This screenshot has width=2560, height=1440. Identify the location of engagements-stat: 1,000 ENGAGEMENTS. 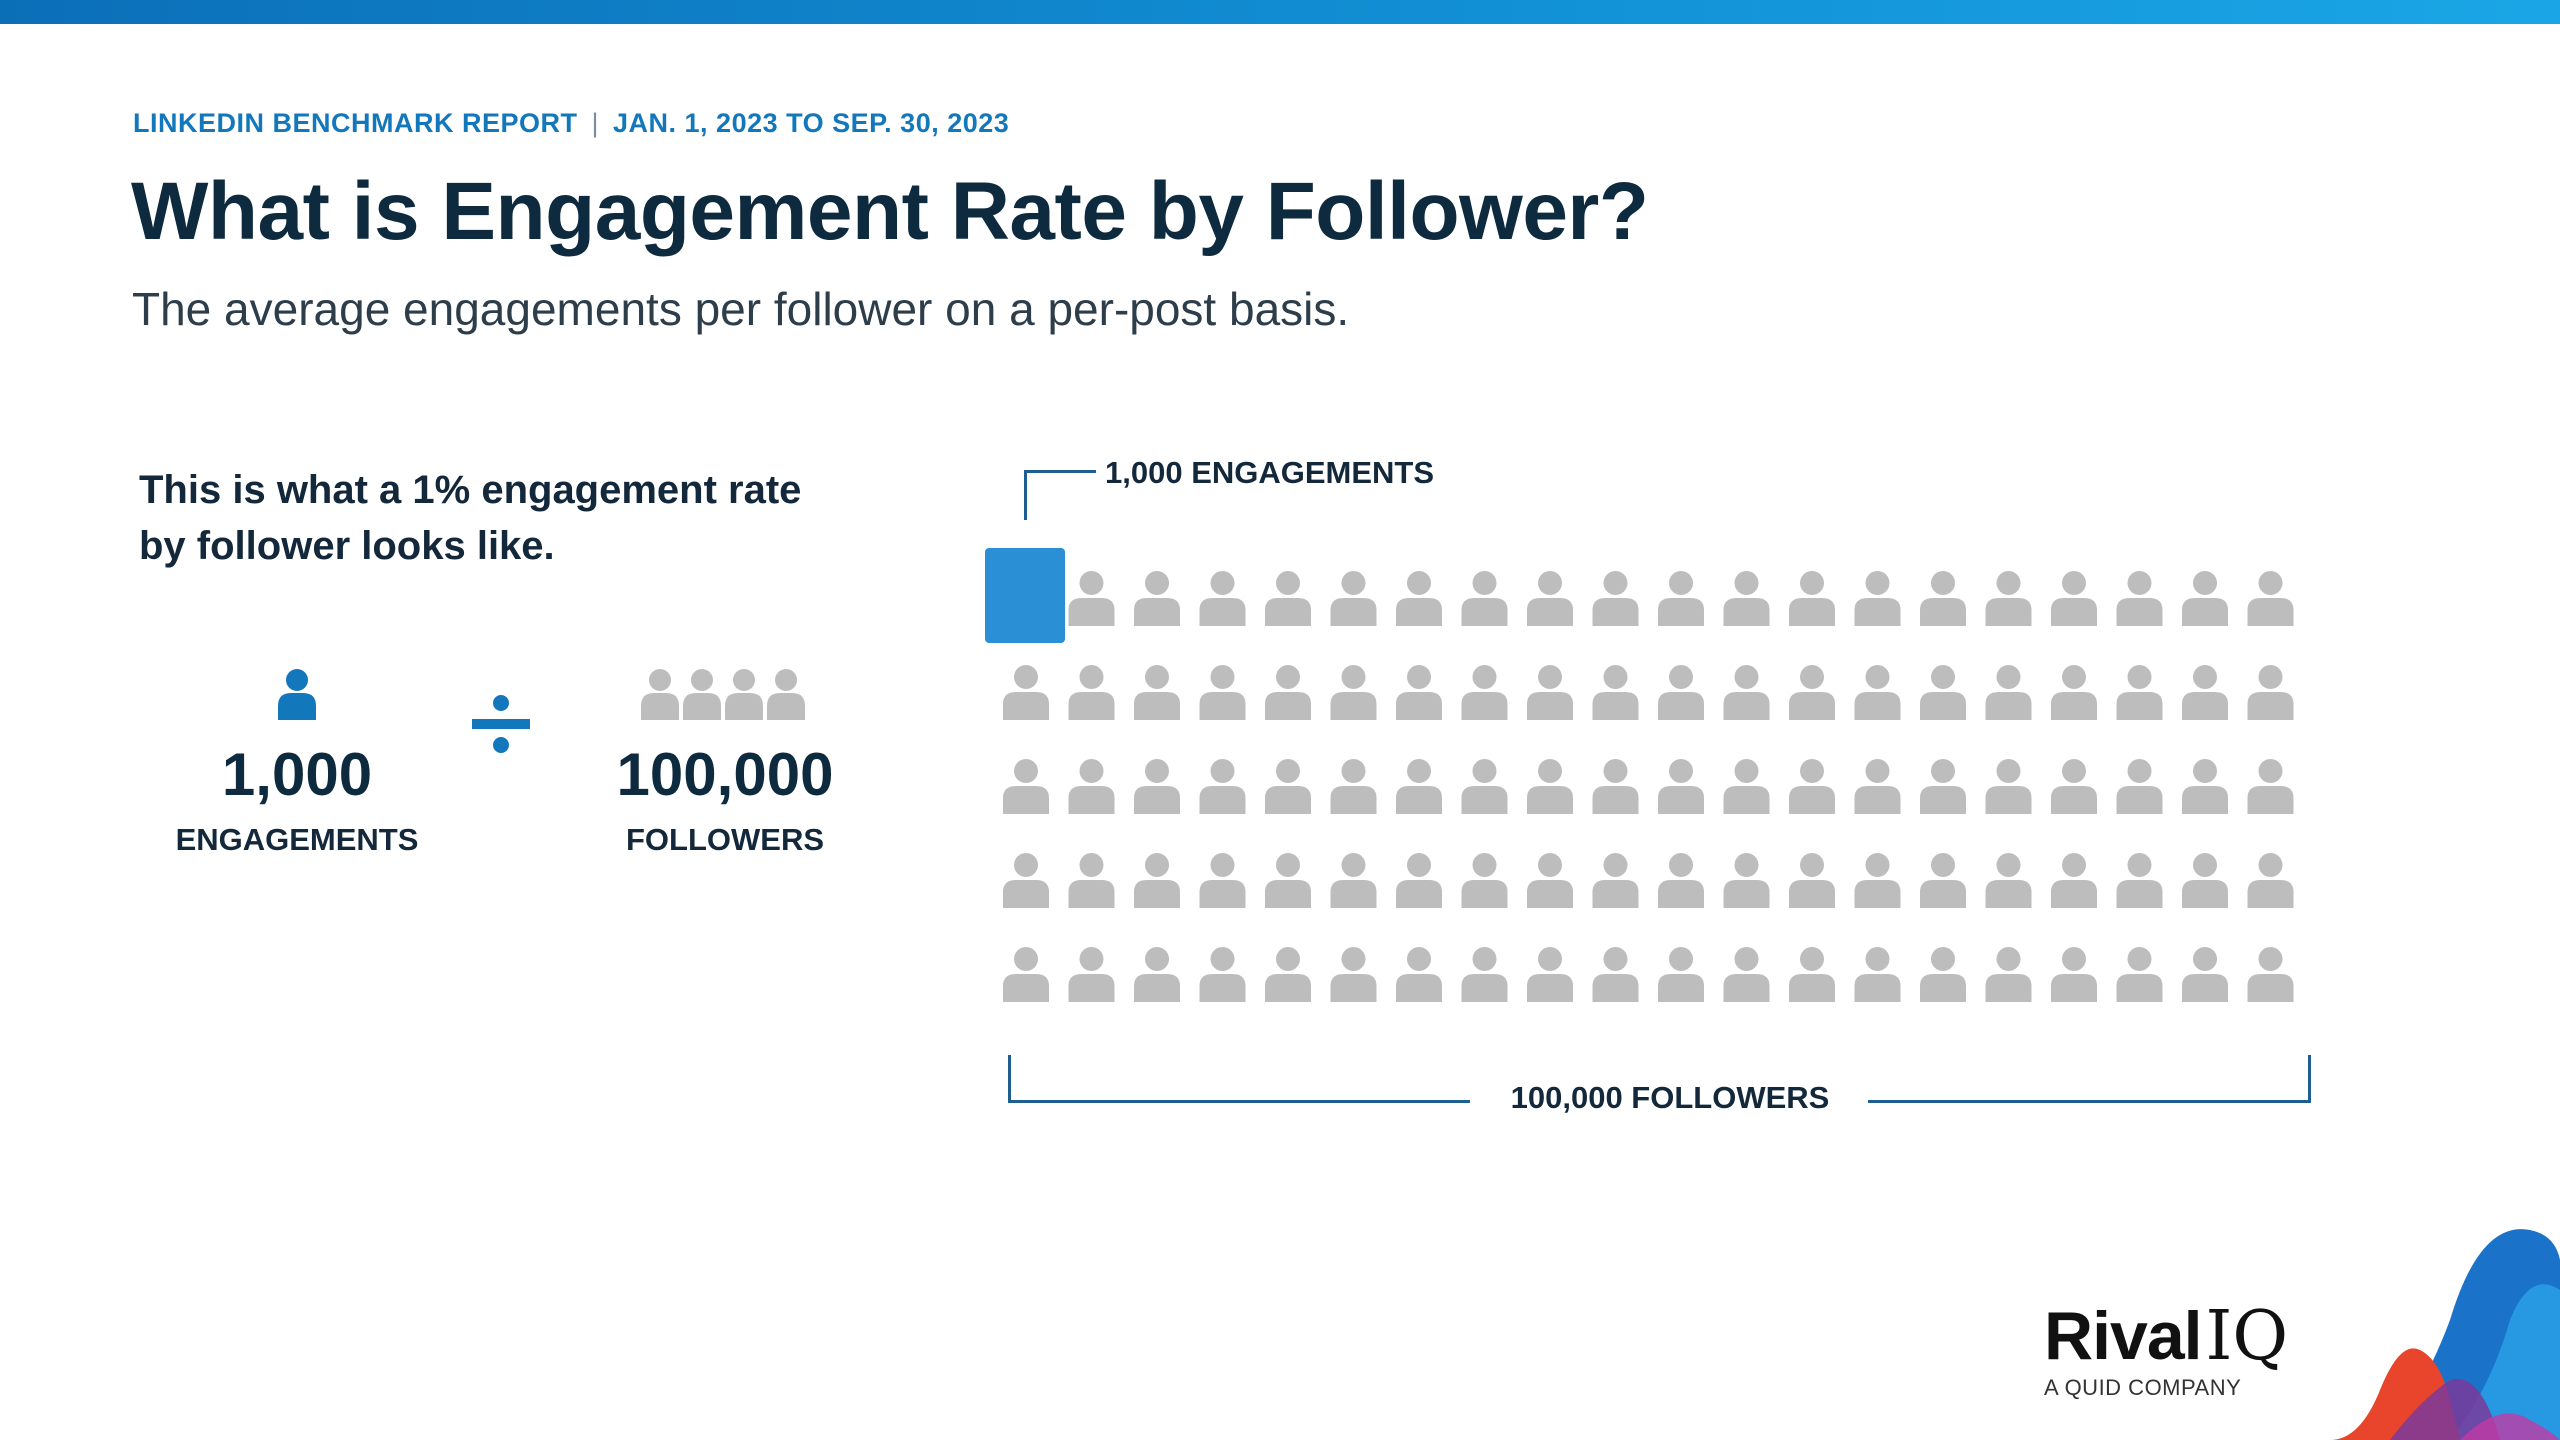
(297, 800).